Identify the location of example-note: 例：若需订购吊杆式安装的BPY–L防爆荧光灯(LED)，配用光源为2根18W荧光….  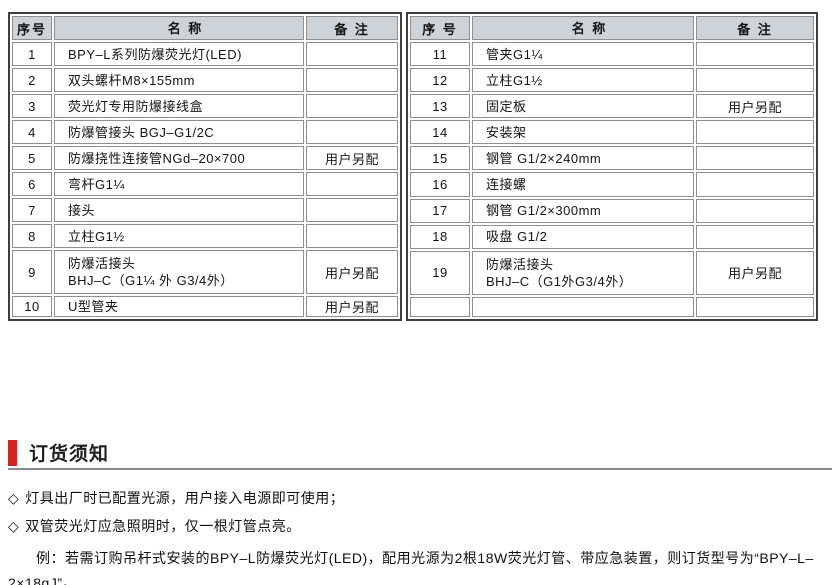
(411, 567).